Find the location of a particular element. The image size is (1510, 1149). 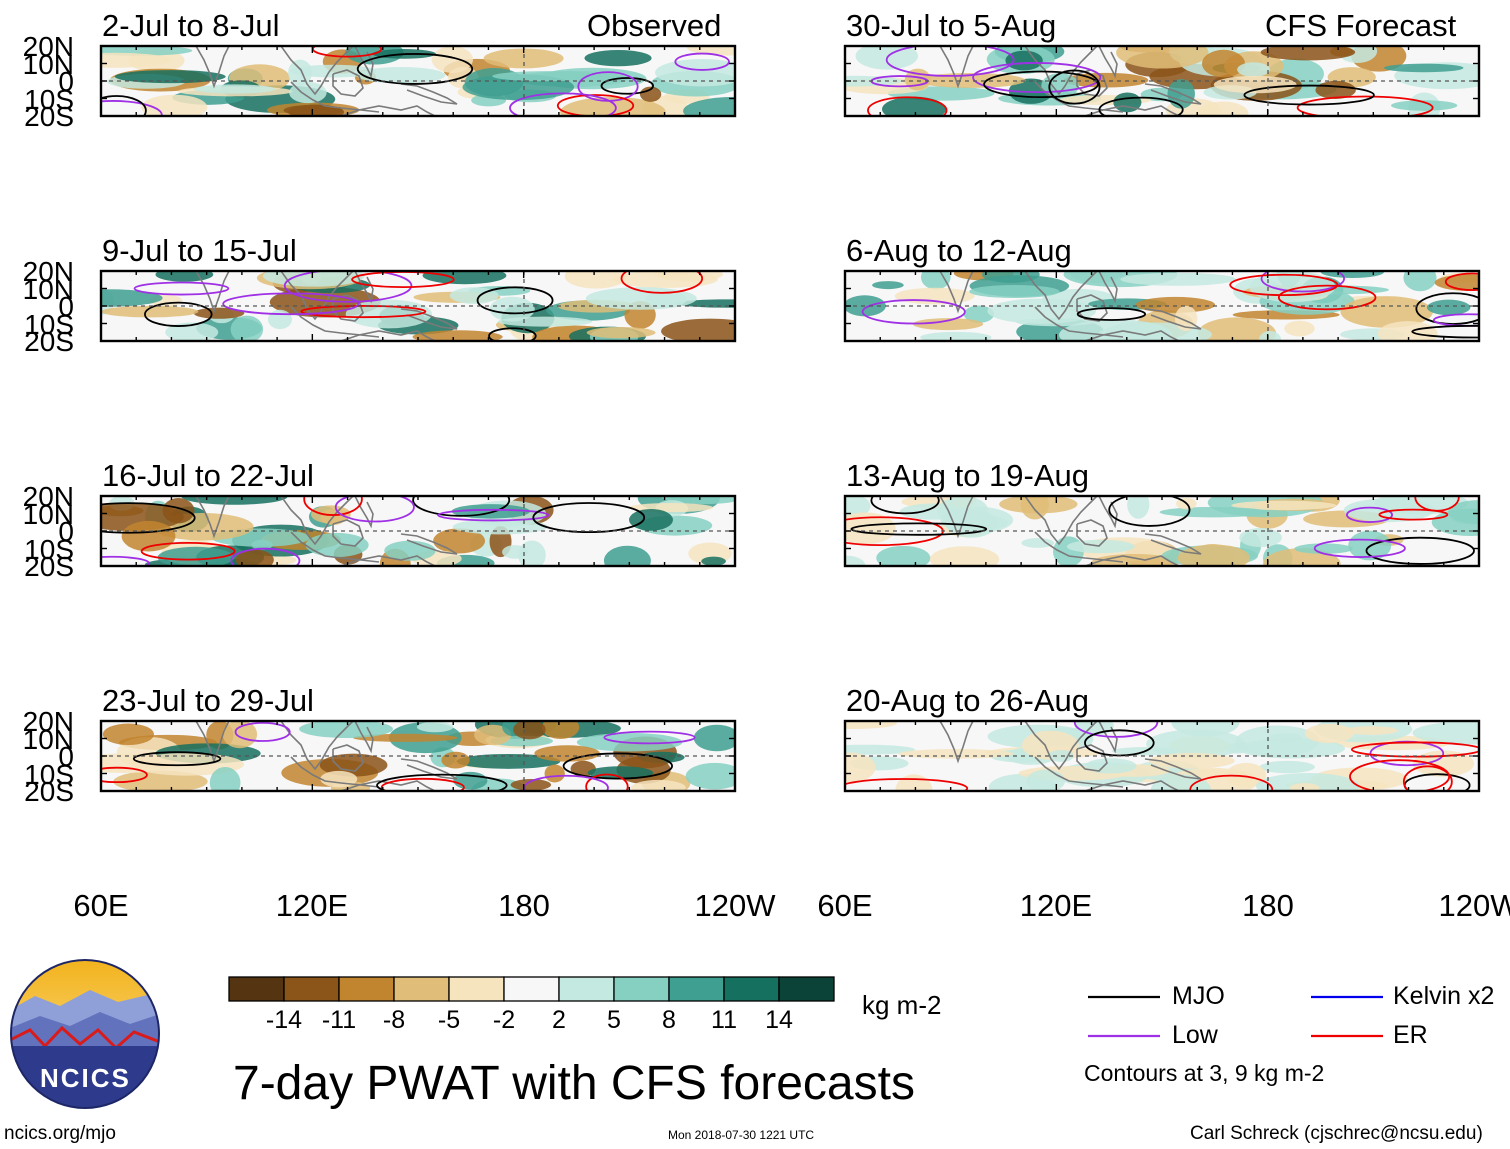

legend is located at coordinates (1235, 1016).